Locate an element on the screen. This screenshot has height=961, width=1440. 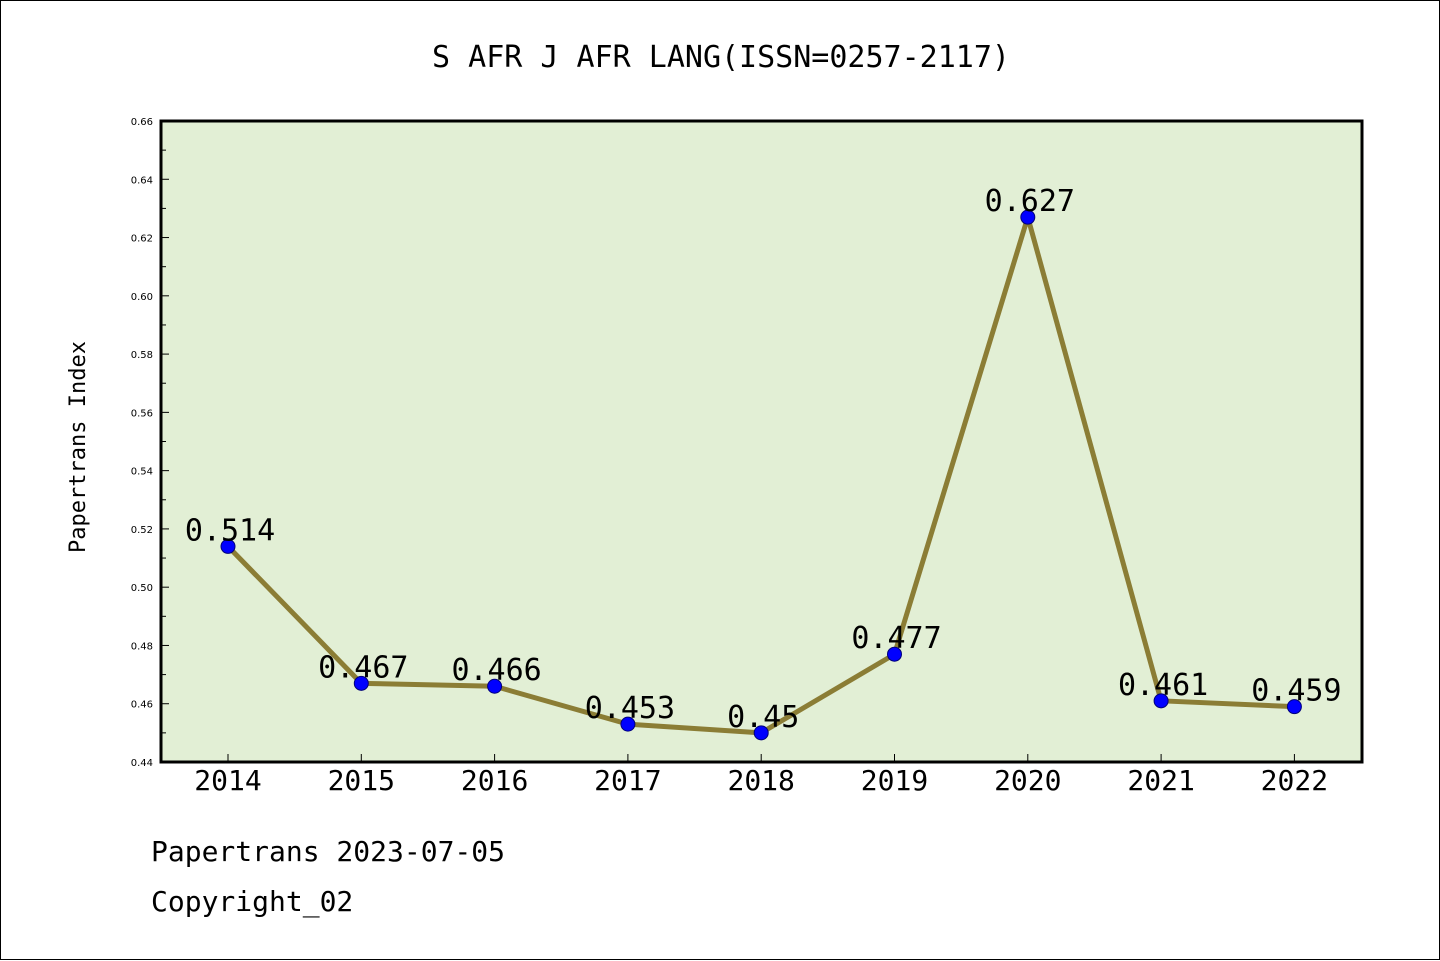
x-tick-label: 2015 is located at coordinates (361, 780).